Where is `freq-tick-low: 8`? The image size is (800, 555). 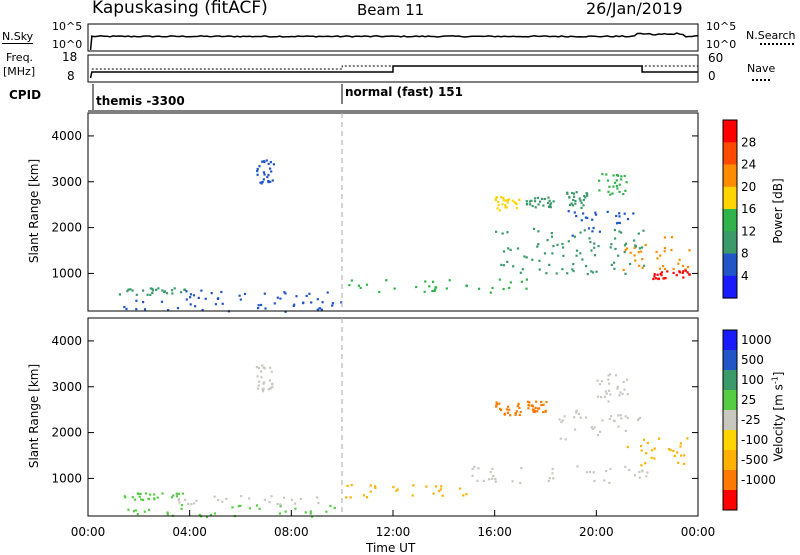
freq-tick-low: 8 is located at coordinates (71, 76).